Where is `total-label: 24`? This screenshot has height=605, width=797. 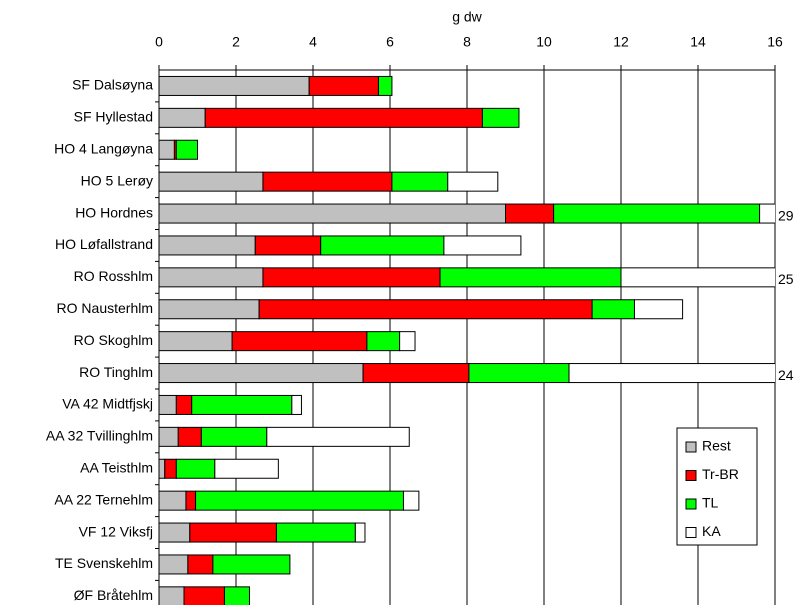 total-label: 24 is located at coordinates (786, 375).